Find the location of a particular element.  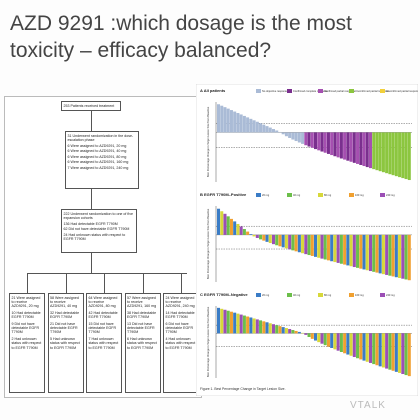

connector is located at coordinates (66, 283).